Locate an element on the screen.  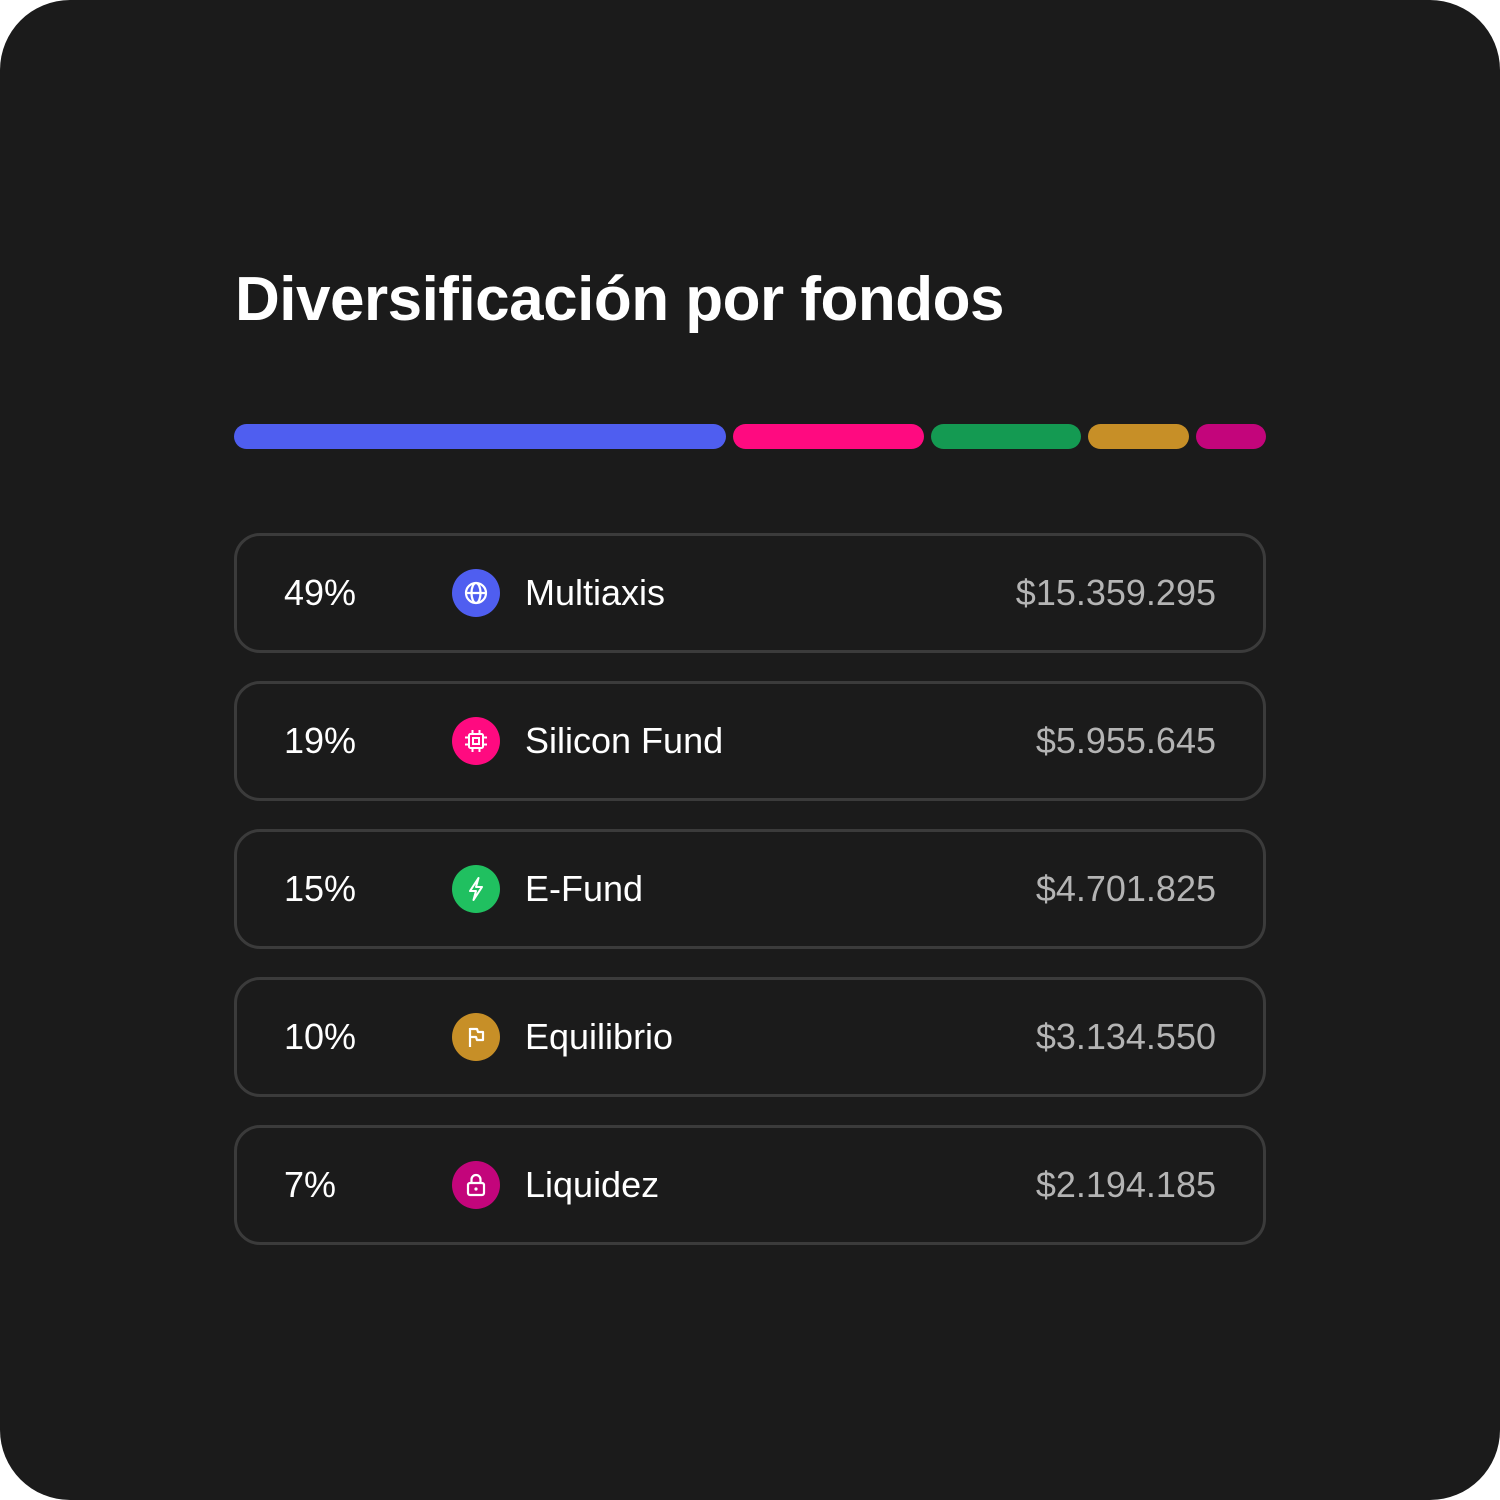
fund-amount: $15.359.295 is located at coordinates (1115, 592).